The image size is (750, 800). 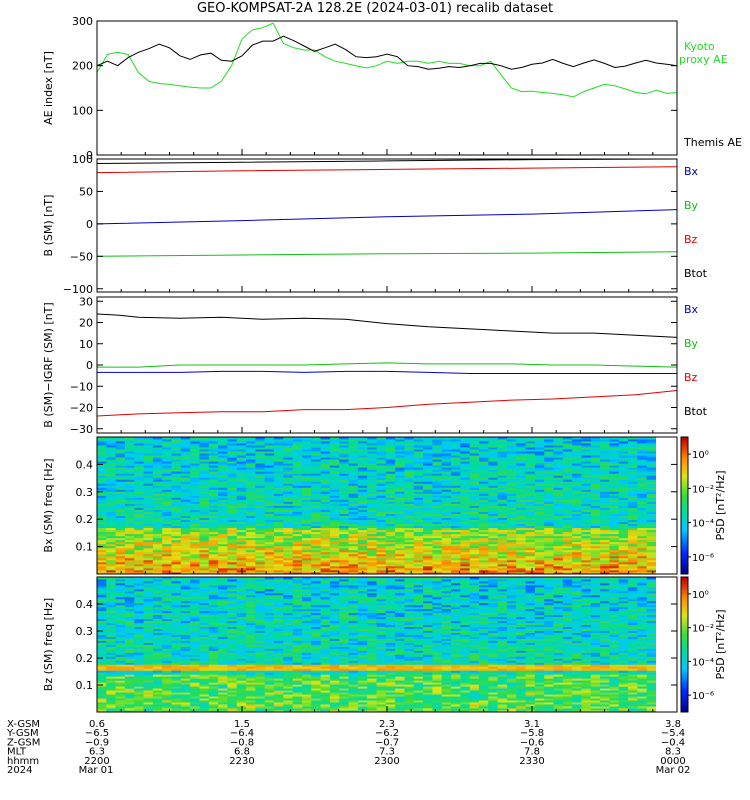 I want to click on y-tick-label: 50, so click(x=86, y=191).